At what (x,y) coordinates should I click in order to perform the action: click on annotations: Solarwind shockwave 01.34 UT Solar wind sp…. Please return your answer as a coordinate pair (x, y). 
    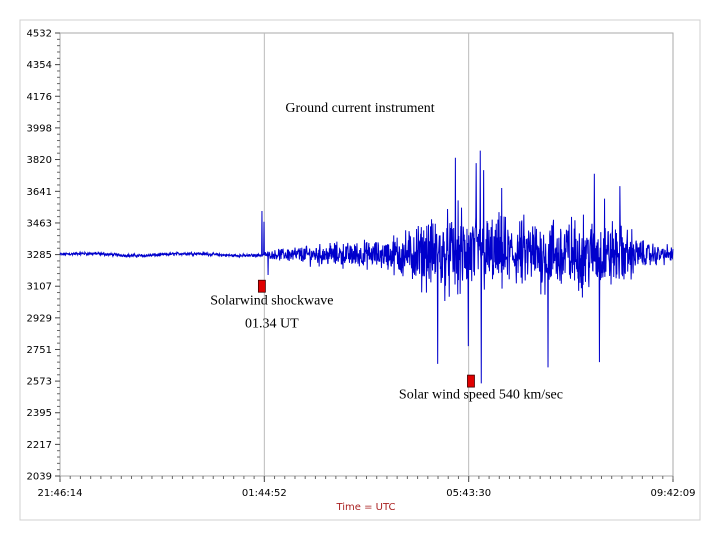
    Looking at the image, I should click on (386, 347).